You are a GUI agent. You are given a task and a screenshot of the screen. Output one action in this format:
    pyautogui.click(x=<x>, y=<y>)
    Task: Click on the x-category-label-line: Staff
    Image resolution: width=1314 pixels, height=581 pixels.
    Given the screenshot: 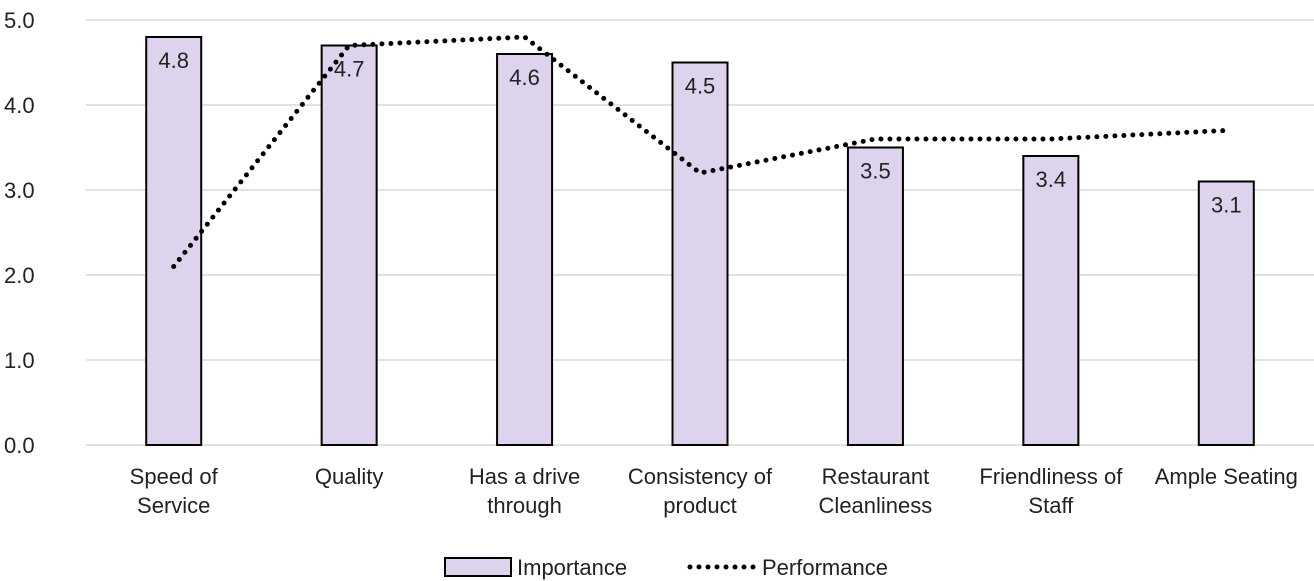 What is the action you would take?
    pyautogui.click(x=1051, y=505)
    